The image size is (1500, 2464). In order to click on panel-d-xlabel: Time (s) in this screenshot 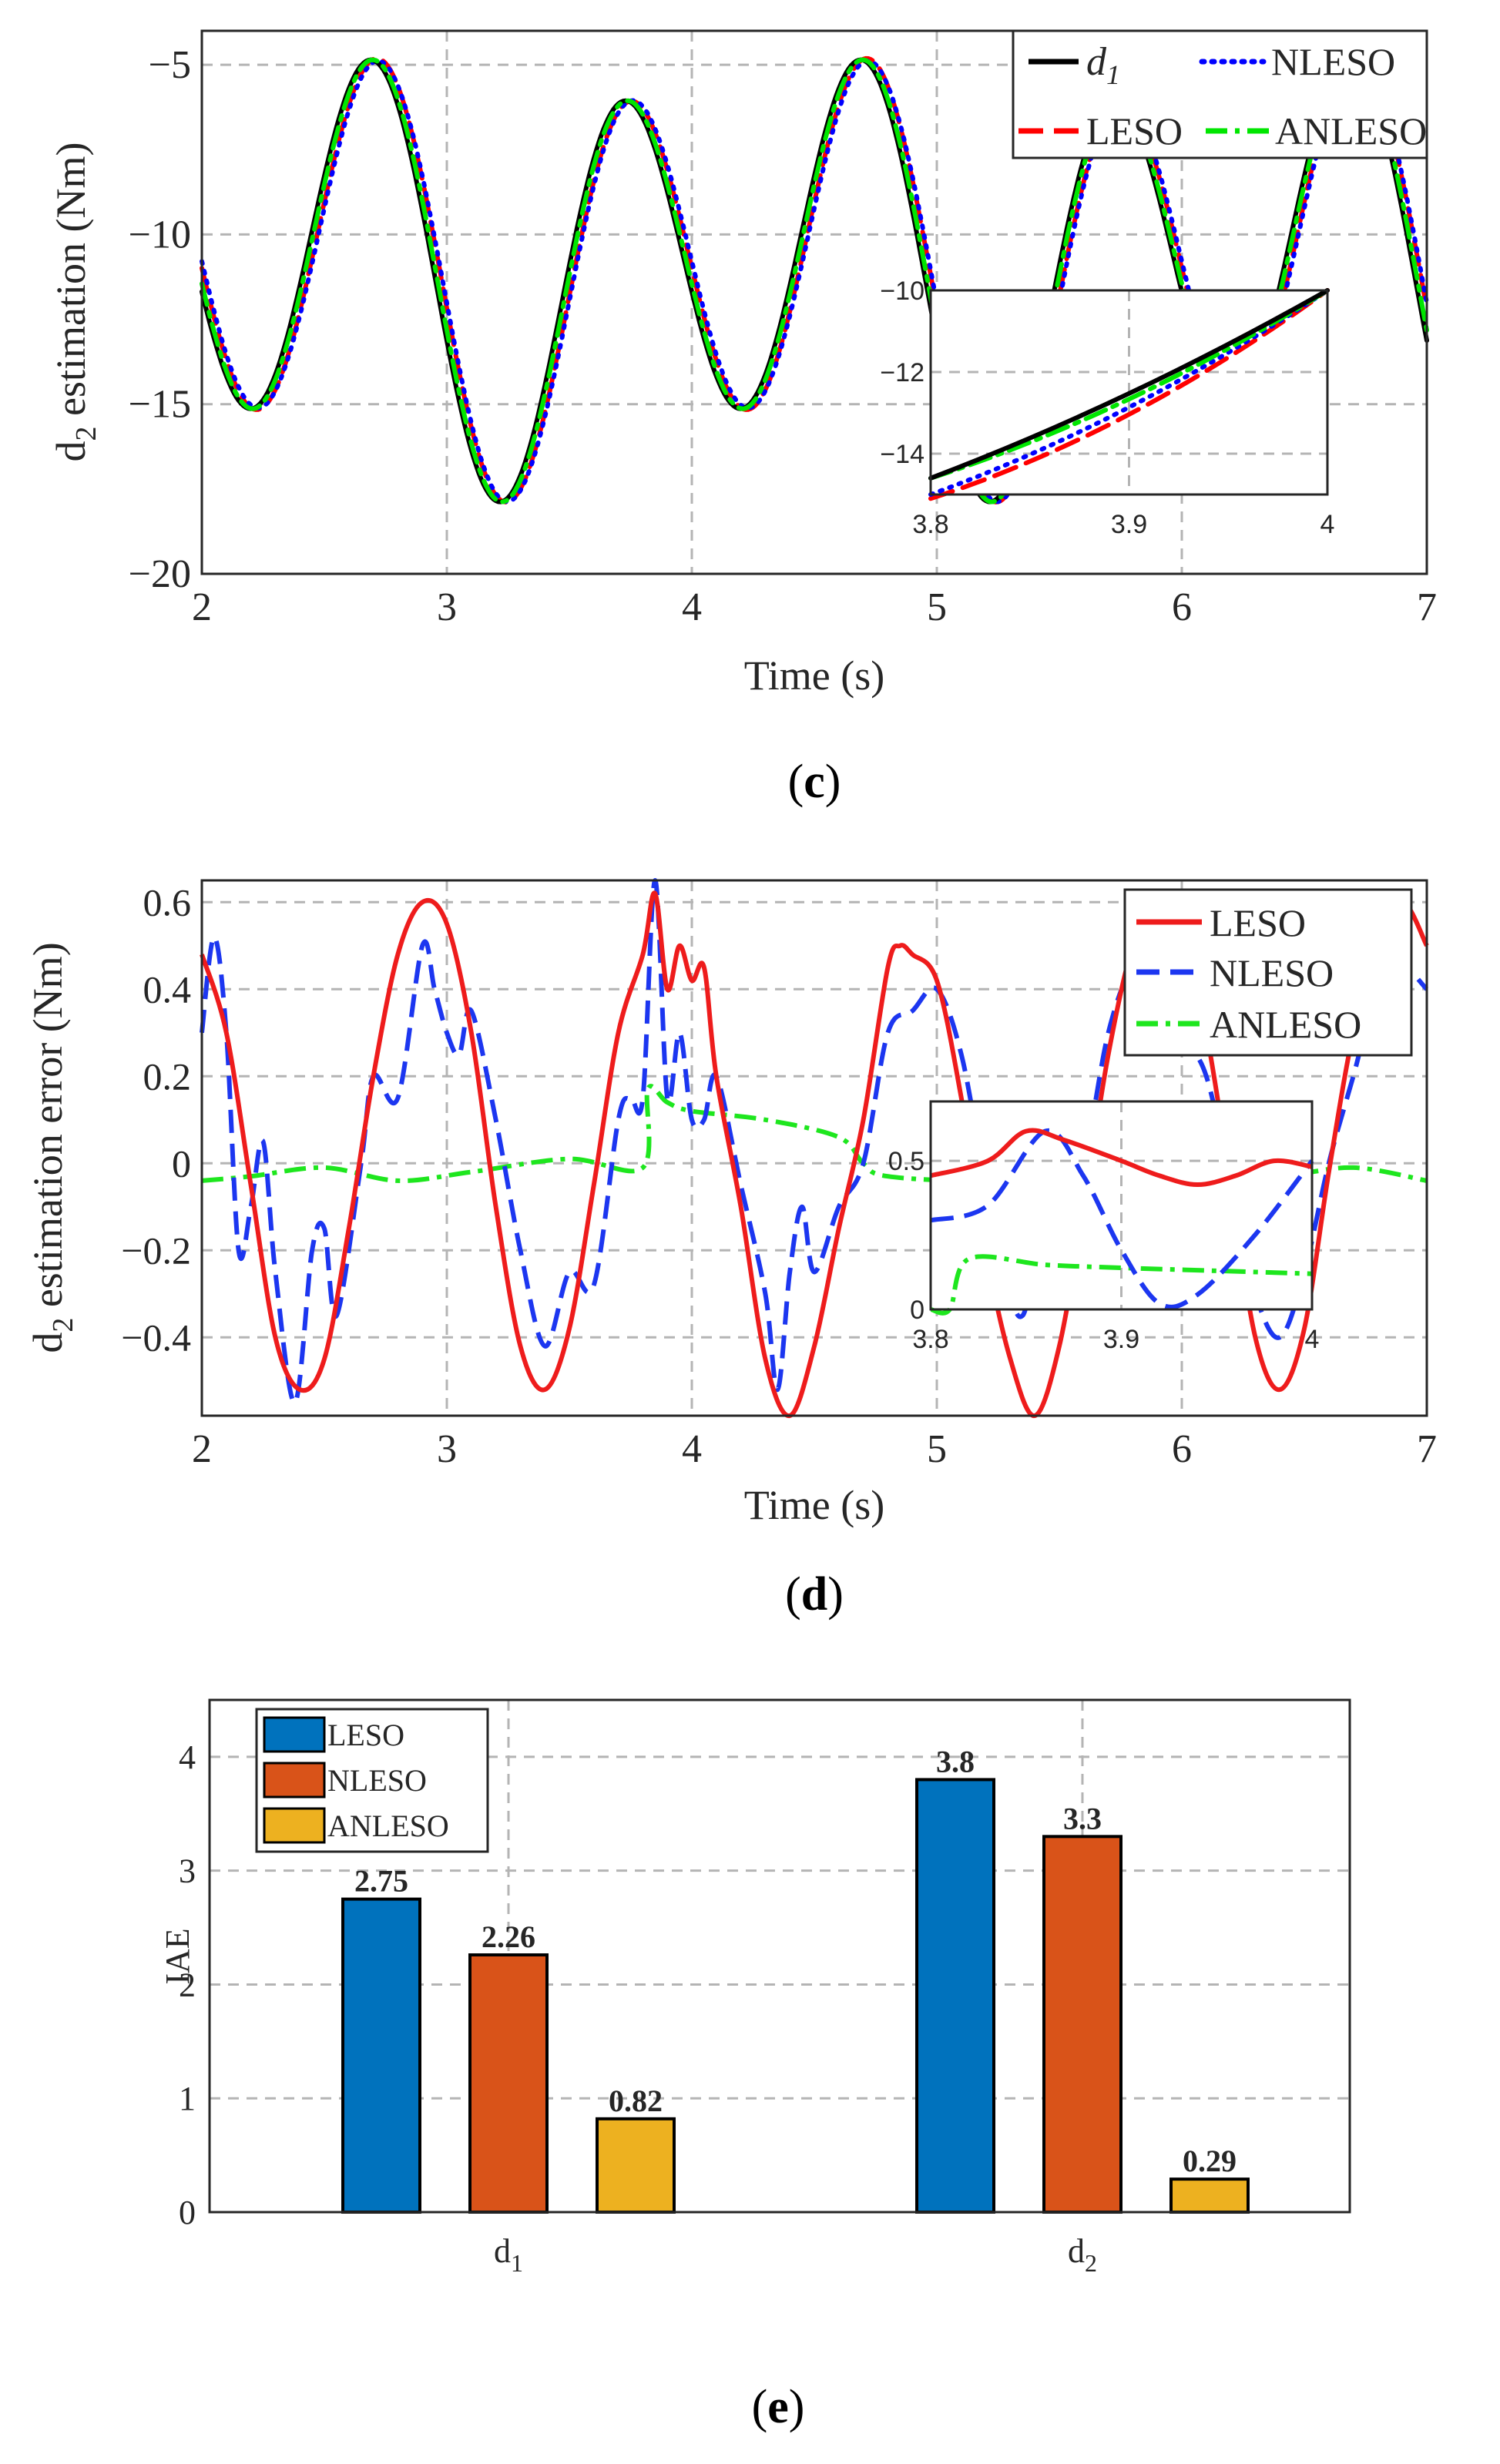, I will do `click(814, 1505)`.